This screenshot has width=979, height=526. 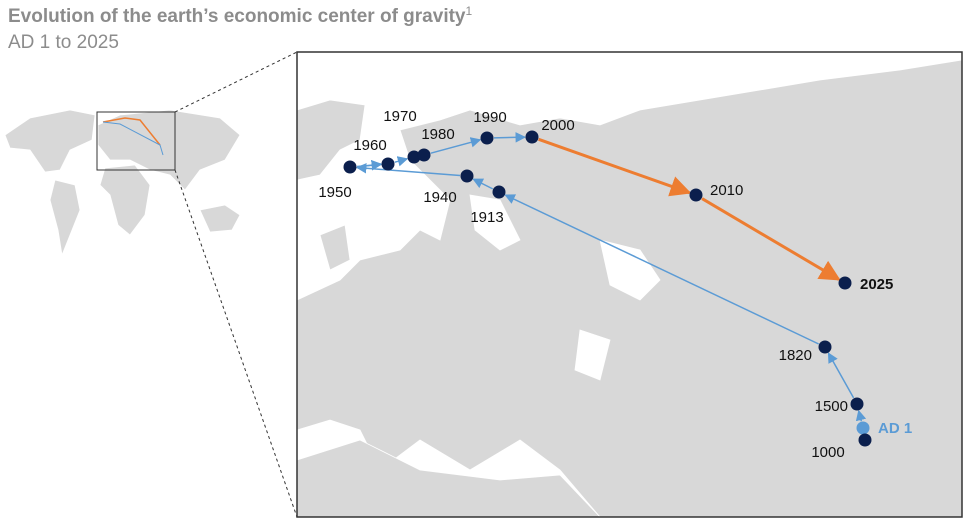 I want to click on point-label: 1000, so click(x=827, y=452).